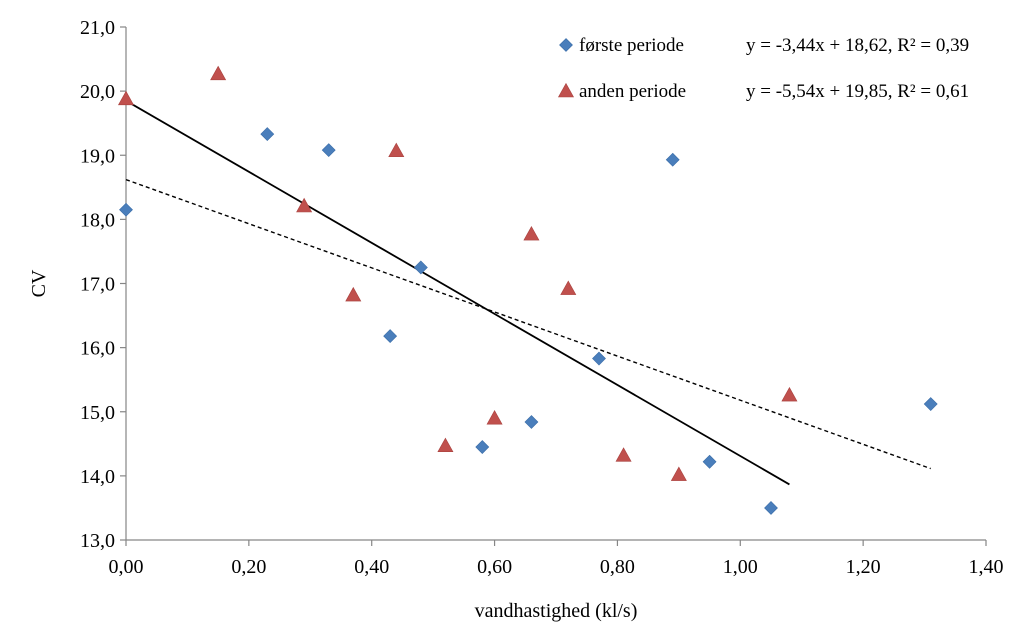  I want to click on x-ticks: 0,00 0,20 0,40 0,60 0,80 1,00 1,20 1,40, so click(556, 559).